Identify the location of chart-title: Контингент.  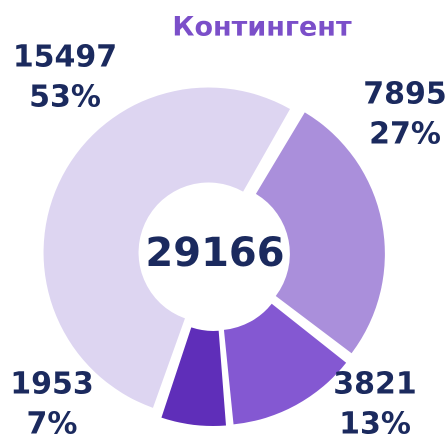
(262, 27).